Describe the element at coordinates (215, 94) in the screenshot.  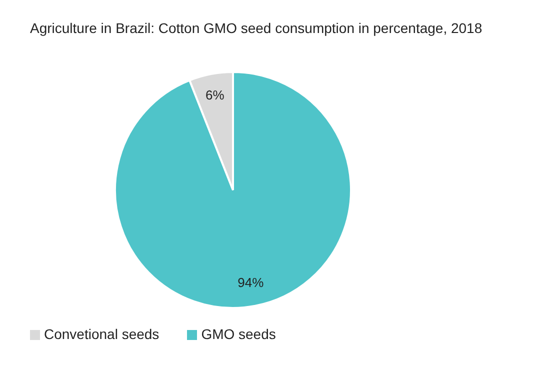
I see `data-label: 6%` at that location.